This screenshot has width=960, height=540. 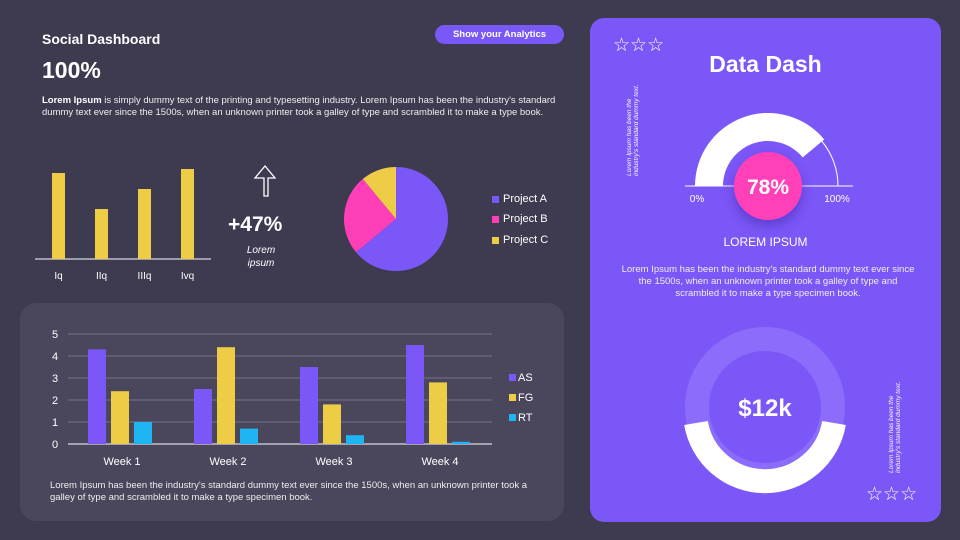 What do you see at coordinates (525, 378) in the screenshot?
I see `legend-label: AS` at bounding box center [525, 378].